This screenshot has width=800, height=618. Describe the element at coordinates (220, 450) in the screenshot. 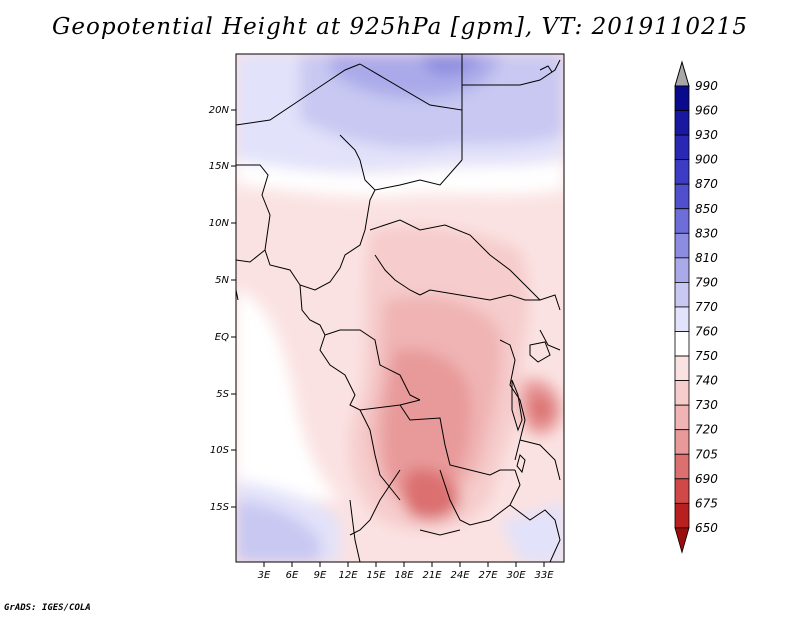

I see `lat-label-10s: 10S` at that location.